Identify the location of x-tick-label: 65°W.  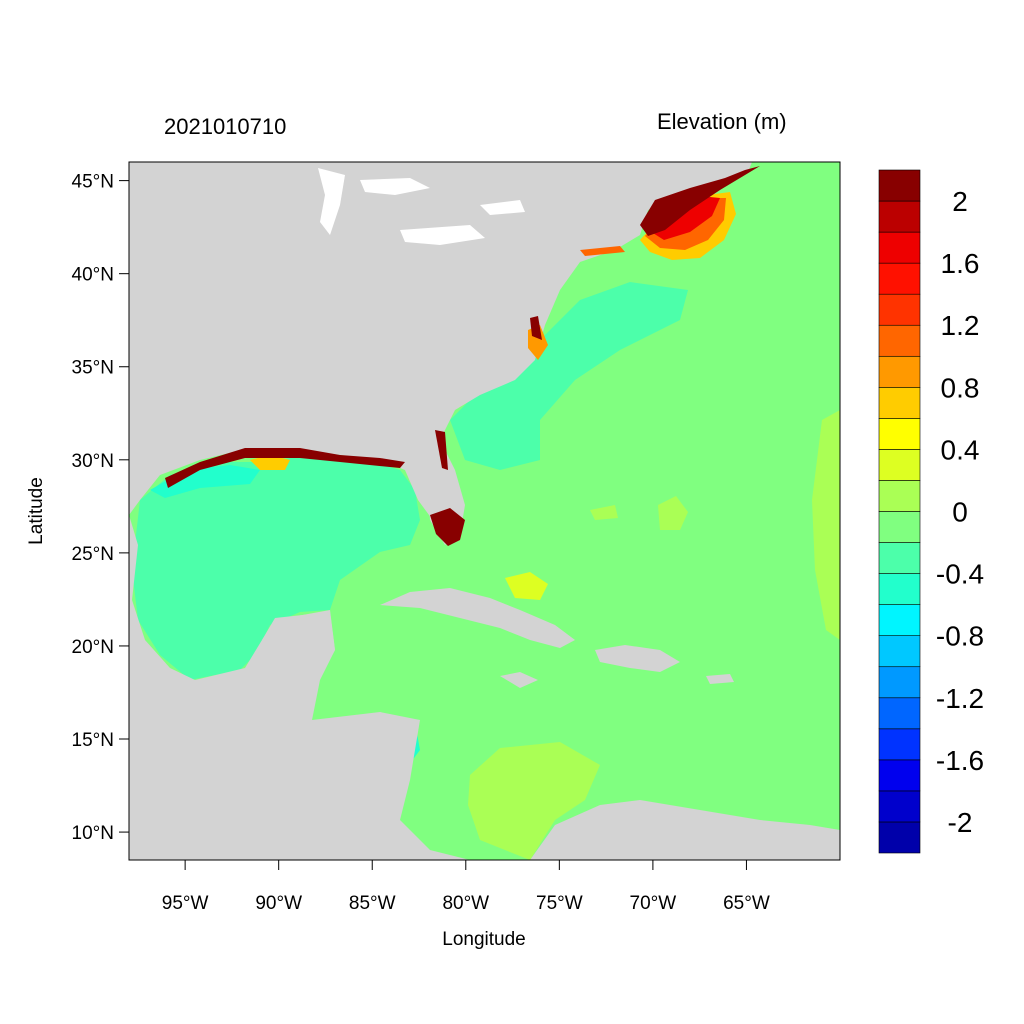
(746, 903).